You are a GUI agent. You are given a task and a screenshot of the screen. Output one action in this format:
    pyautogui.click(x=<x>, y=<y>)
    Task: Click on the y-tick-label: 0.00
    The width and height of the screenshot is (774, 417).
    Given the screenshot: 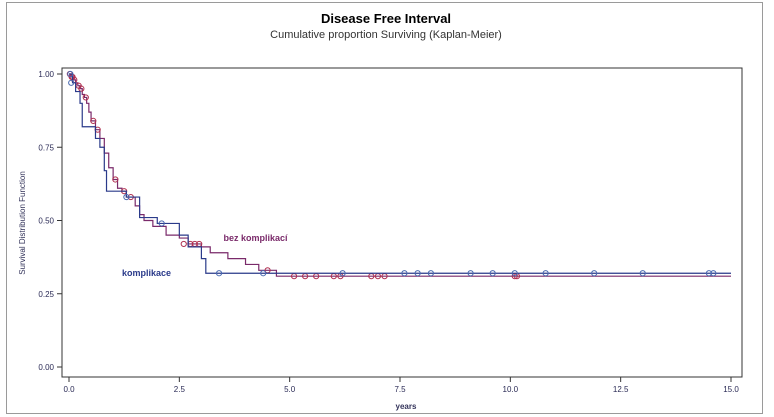 What is the action you would take?
    pyautogui.click(x=46, y=367)
    